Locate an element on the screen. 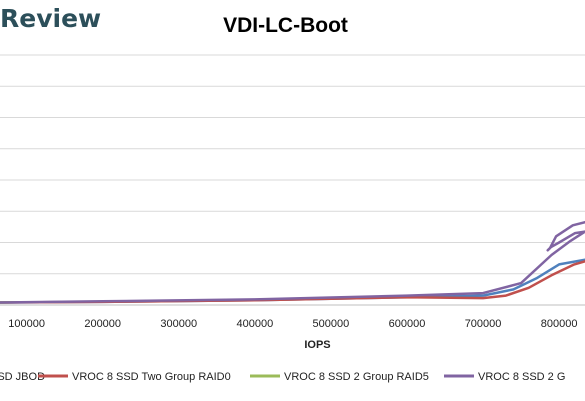 The image size is (585, 401). legend-label-1: VROC 8 SSD Two Group RAID0 is located at coordinates (151, 377).